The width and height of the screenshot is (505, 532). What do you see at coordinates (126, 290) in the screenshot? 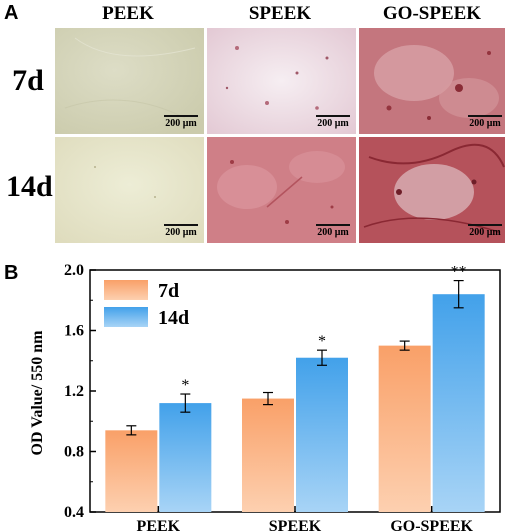
I see `legend-swatch-7d` at bounding box center [126, 290].